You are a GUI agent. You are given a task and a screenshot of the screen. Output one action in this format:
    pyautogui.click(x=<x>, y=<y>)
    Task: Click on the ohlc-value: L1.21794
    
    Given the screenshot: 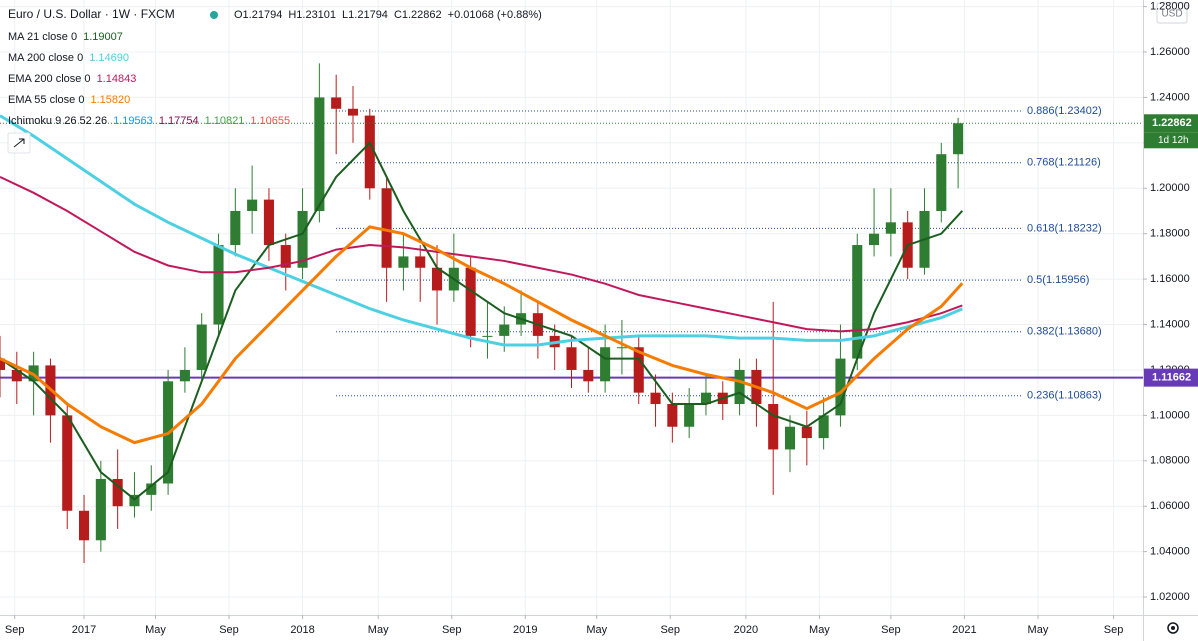 What is the action you would take?
    pyautogui.click(x=365, y=15)
    